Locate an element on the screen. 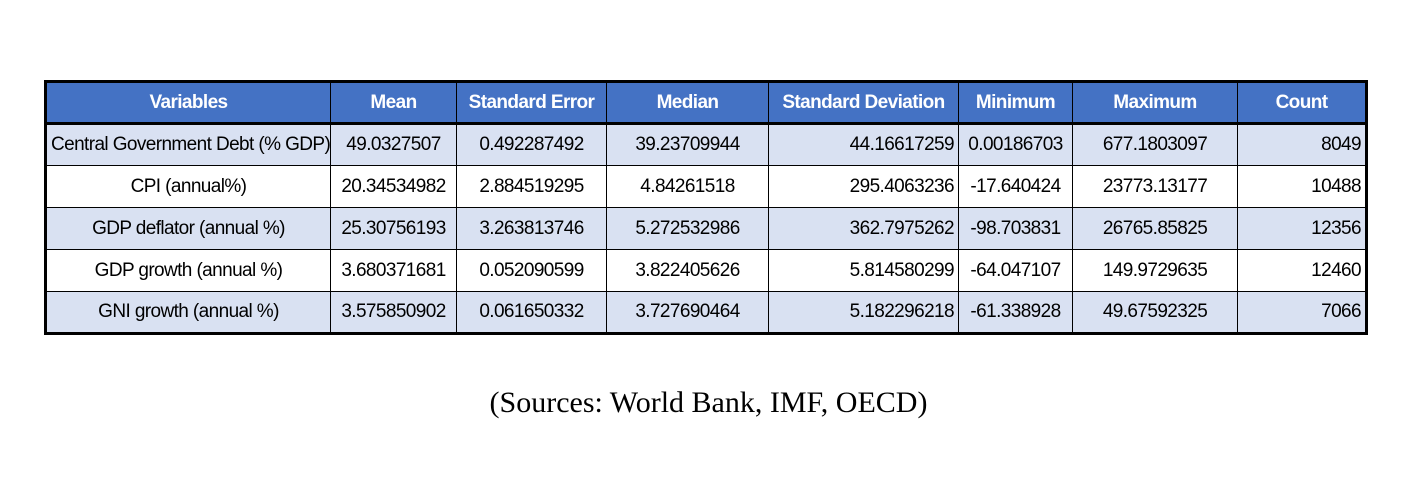 Image resolution: width=1417 pixels, height=483 pixels. variable-cell: CPI (annual%) is located at coordinates (188, 186).